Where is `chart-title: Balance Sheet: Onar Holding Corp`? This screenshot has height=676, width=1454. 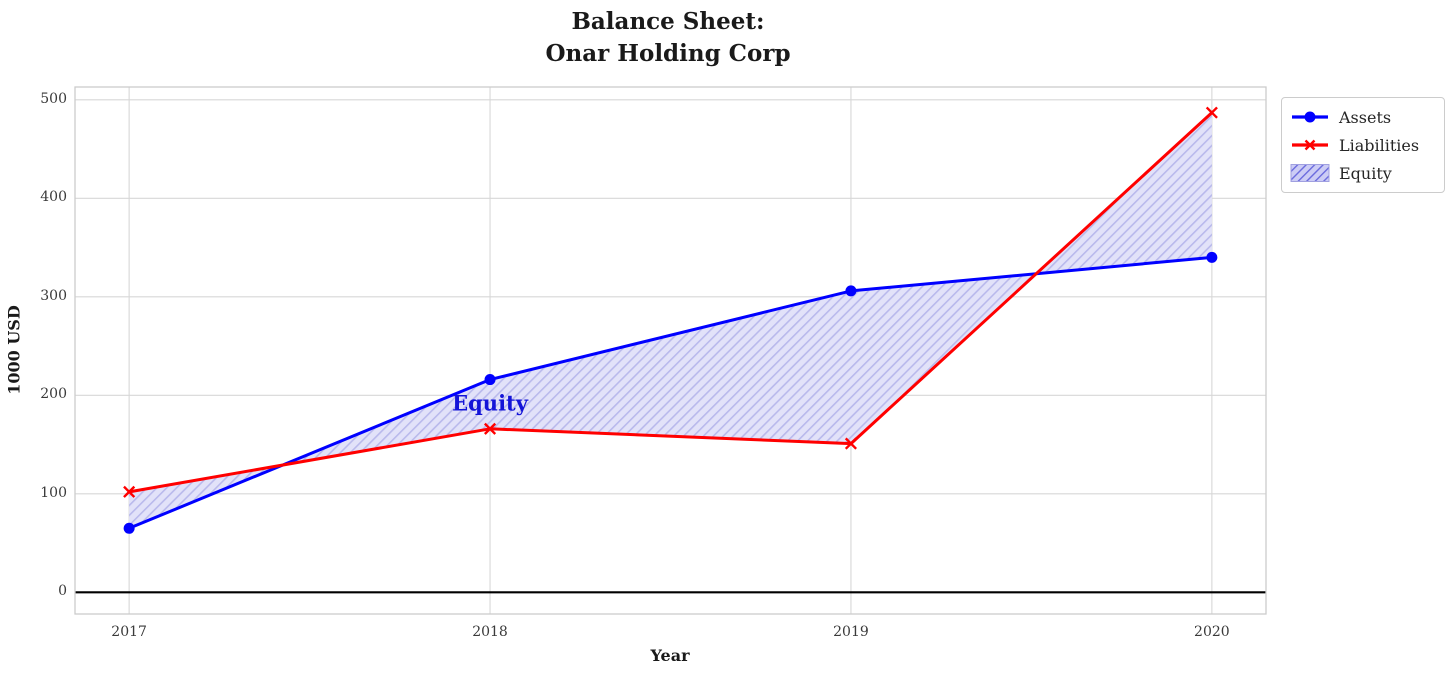 chart-title: Balance Sheet: Onar Holding Corp is located at coordinates (667, 37).